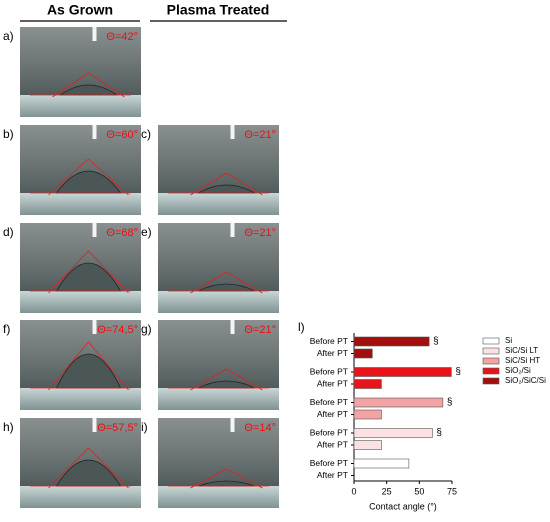 The width and height of the screenshot is (550, 522). Describe the element at coordinates (117, 330) in the screenshot. I see `angle-label: Θ=74,5°` at that location.